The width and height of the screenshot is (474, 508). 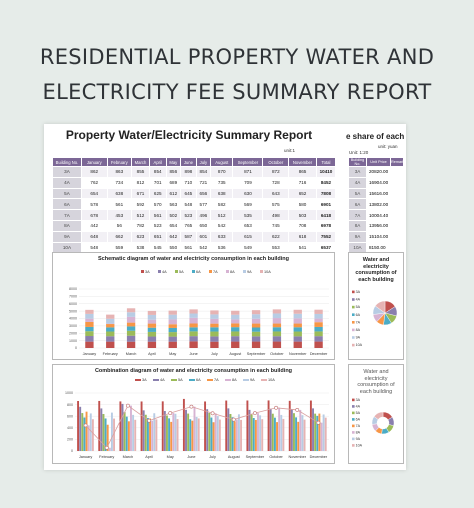 I want to click on value-cell: 578, so click(x=94, y=204).